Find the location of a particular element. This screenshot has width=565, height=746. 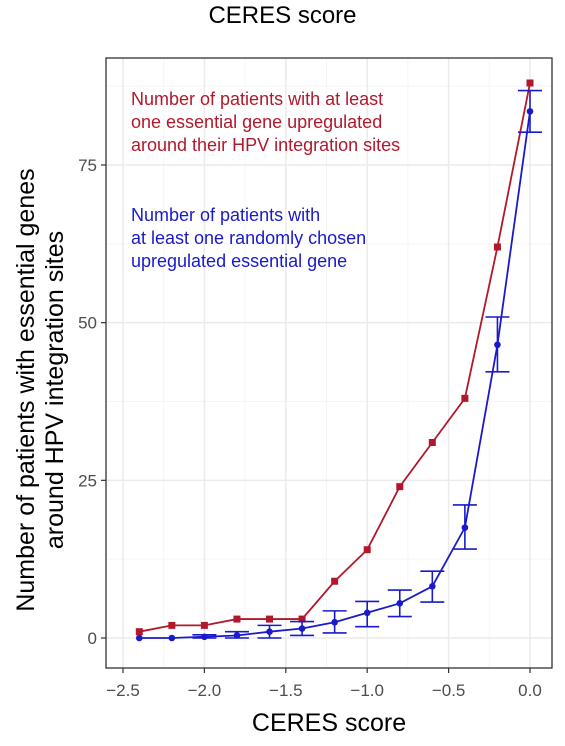

annotation-line: upregulated essential gene is located at coordinates (239, 261).